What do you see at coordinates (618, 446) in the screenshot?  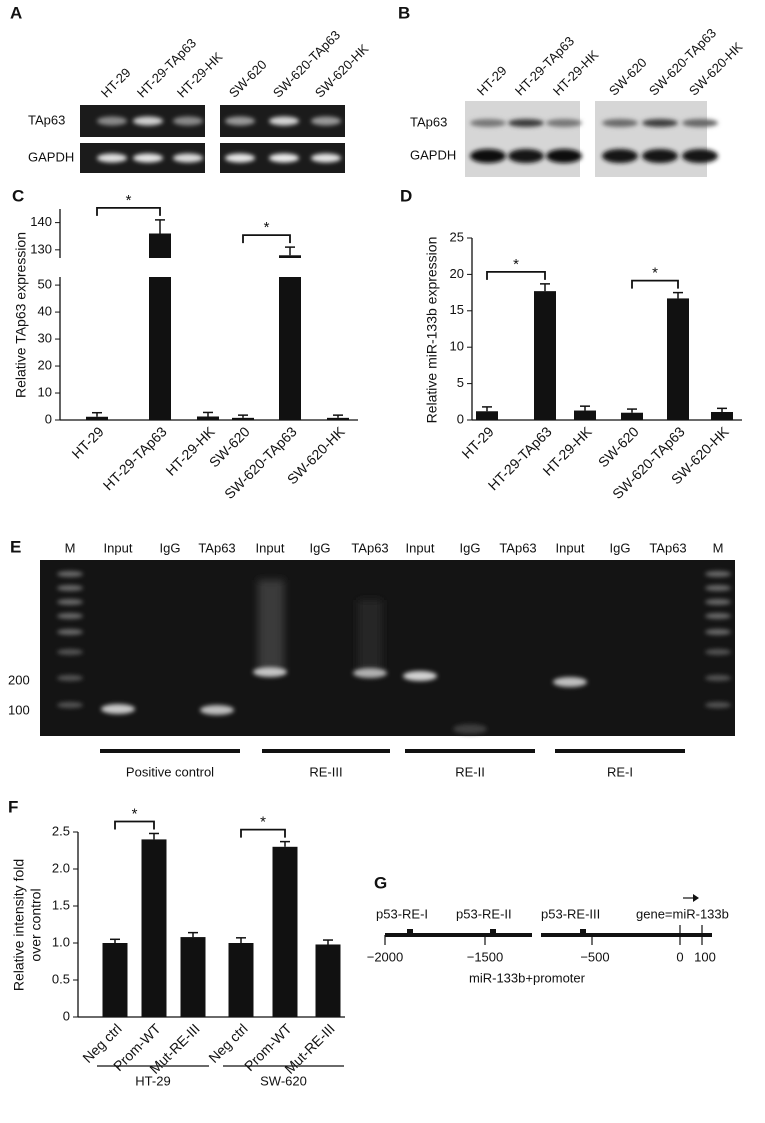 I see `x-tick-label: SW-620` at bounding box center [618, 446].